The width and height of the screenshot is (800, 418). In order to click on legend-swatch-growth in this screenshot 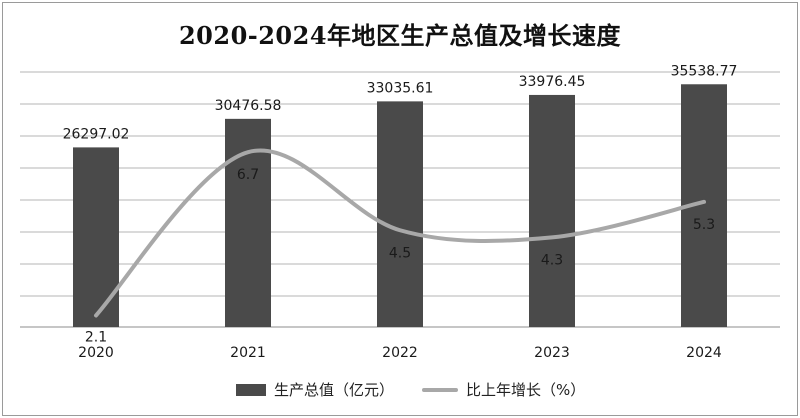, I will do `click(440, 389)`.